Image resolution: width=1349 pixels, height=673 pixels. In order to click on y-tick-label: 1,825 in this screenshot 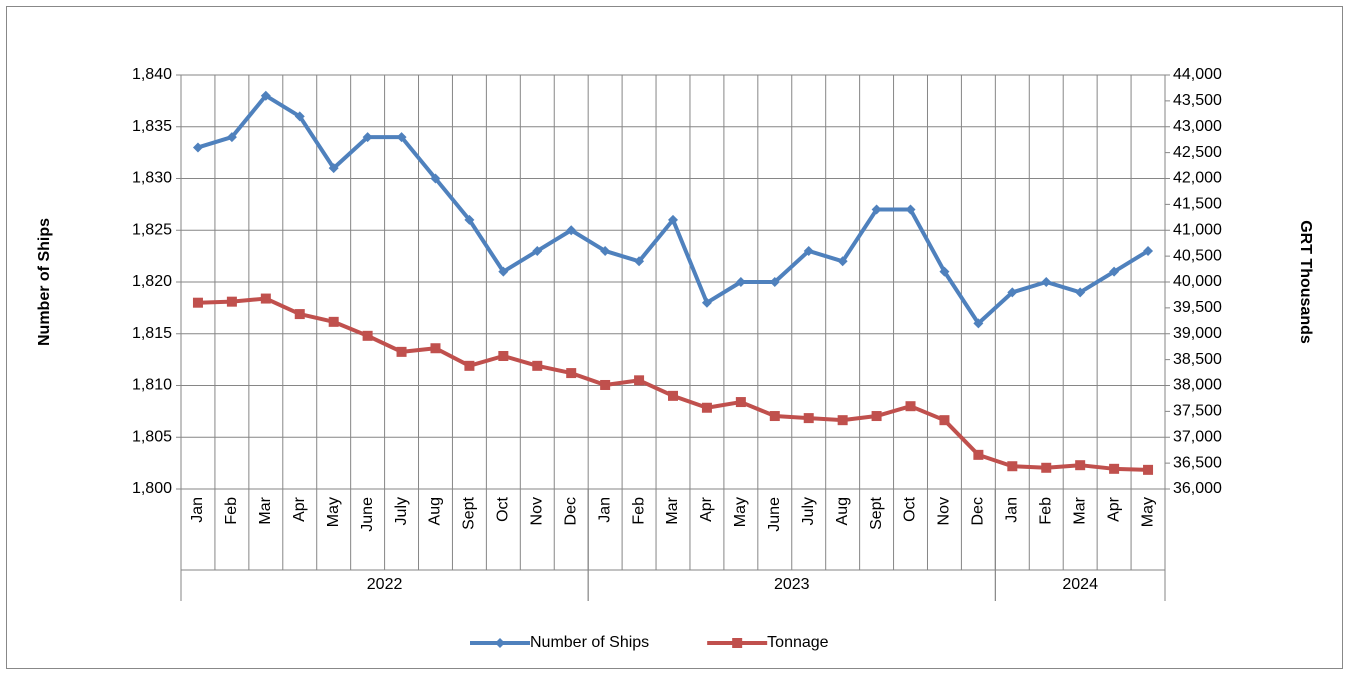, I will do `click(152, 229)`.